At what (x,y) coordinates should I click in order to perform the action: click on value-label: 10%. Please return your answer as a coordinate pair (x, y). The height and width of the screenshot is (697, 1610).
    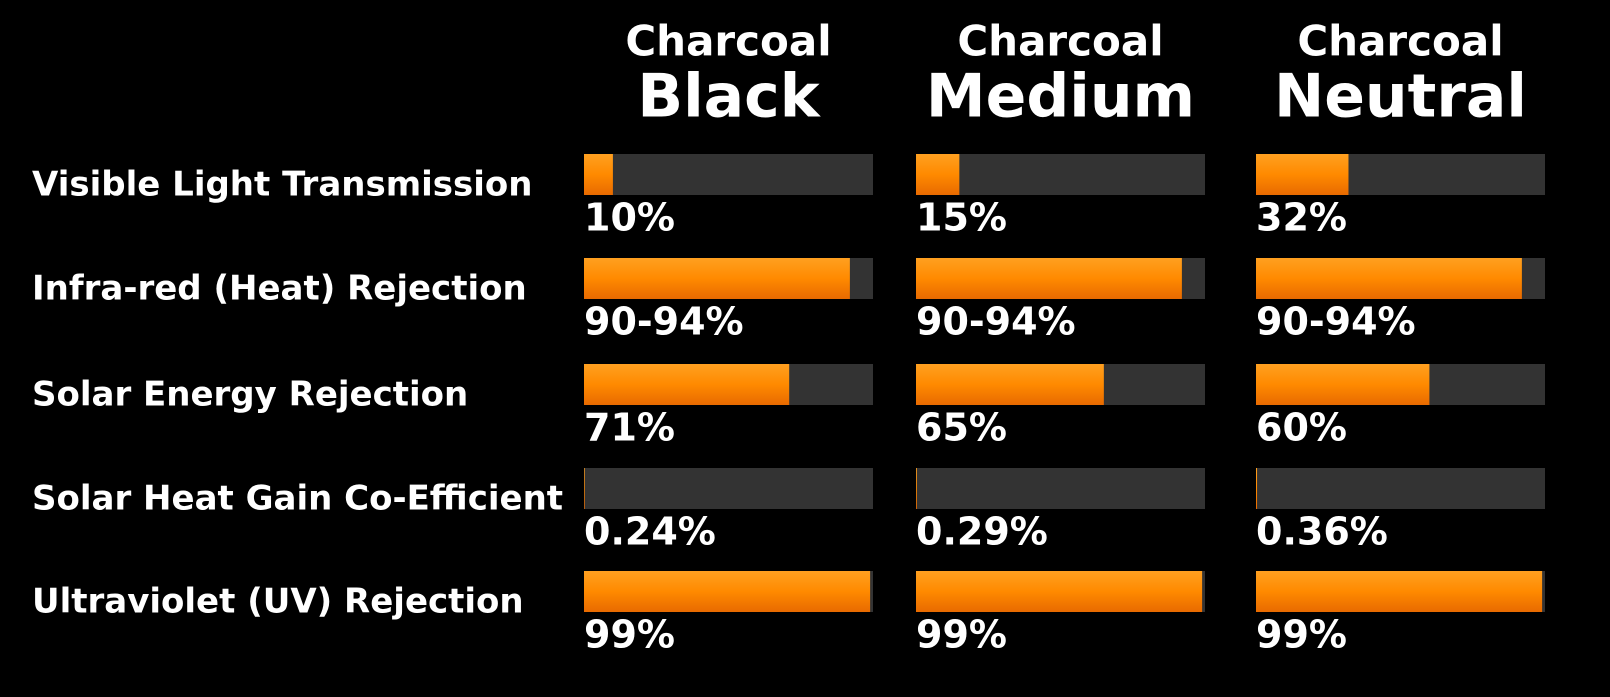
    Looking at the image, I should click on (629, 218).